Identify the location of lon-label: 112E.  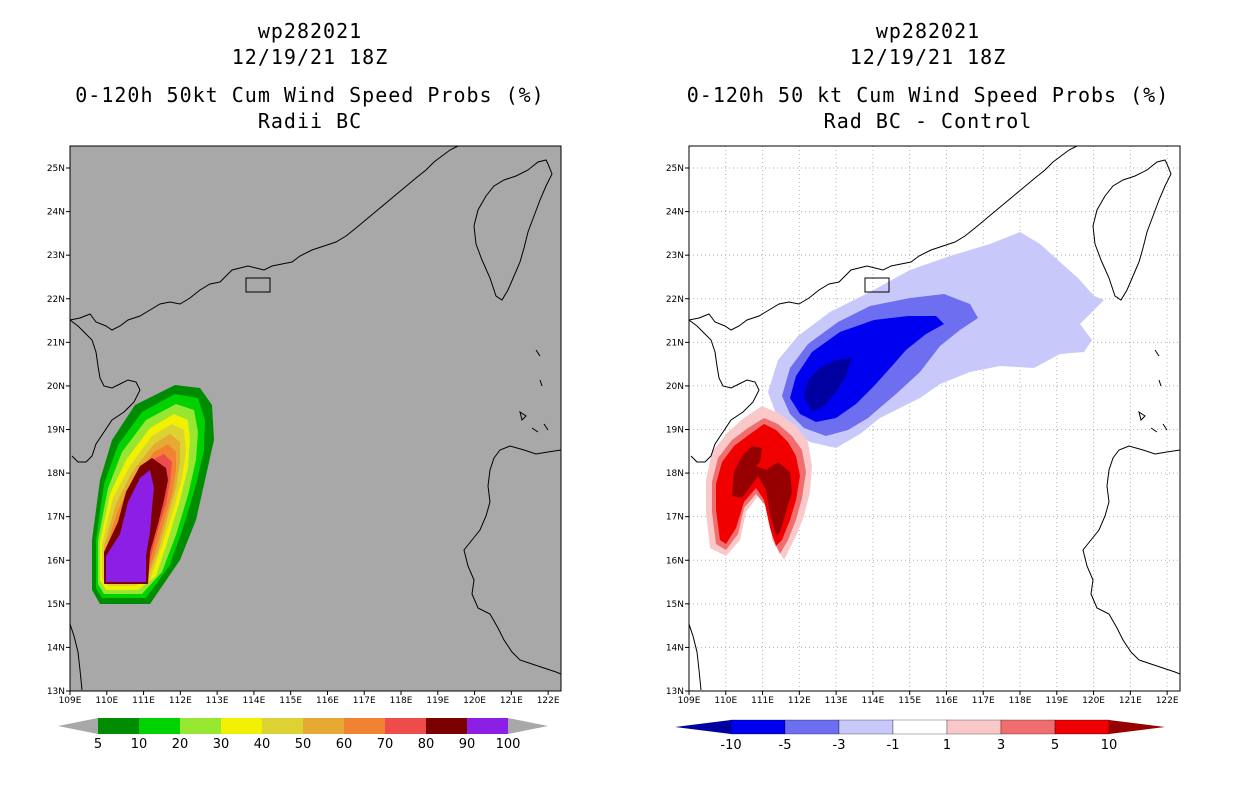
(799, 701).